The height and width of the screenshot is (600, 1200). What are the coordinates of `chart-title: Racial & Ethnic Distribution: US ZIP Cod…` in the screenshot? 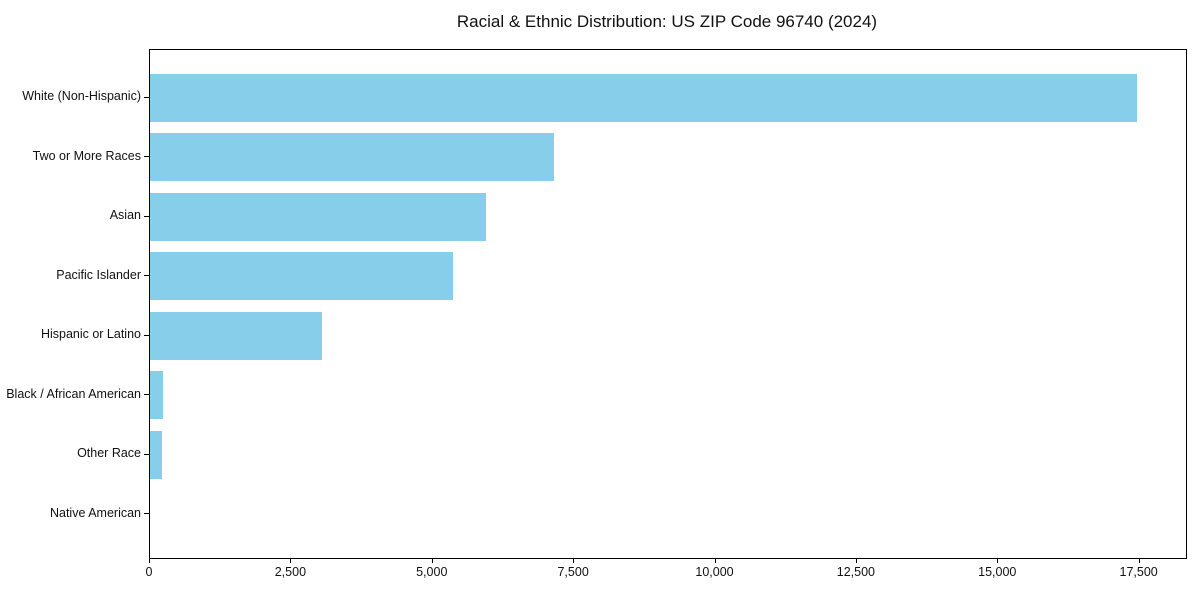 It's located at (667, 21).